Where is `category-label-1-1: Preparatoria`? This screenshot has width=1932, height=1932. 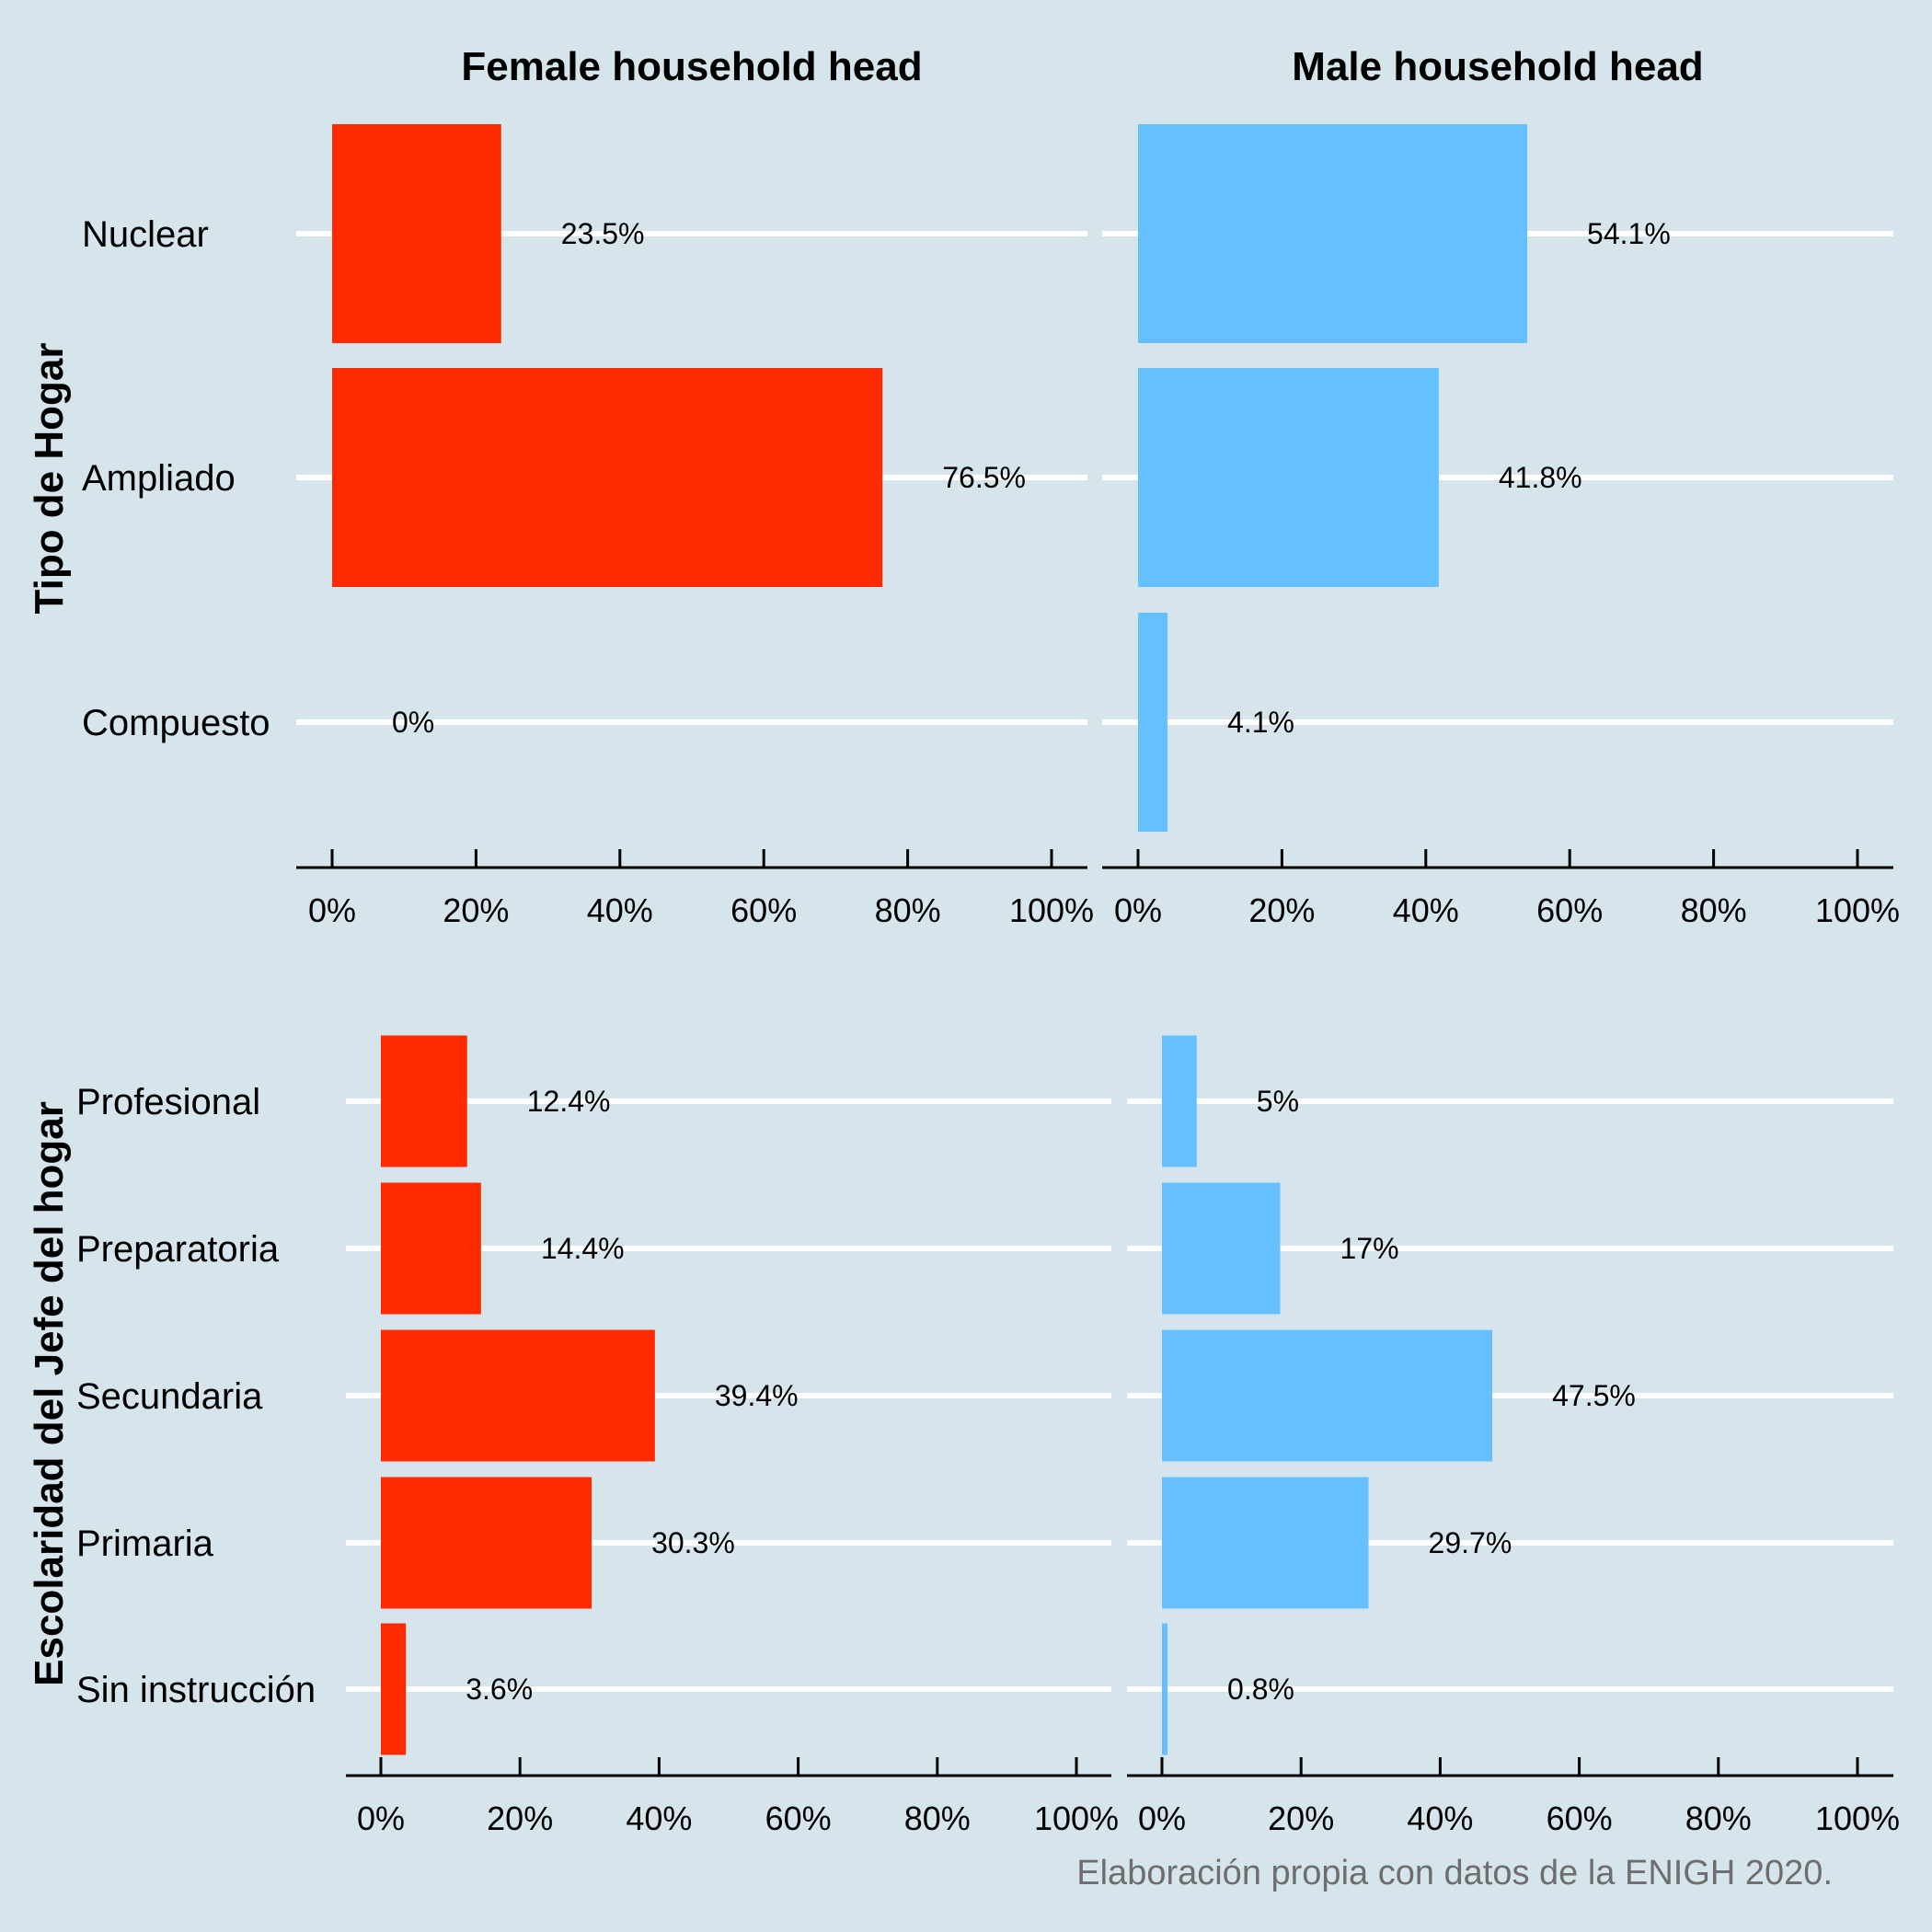
category-label-1-1: Preparatoria is located at coordinates (178, 1249).